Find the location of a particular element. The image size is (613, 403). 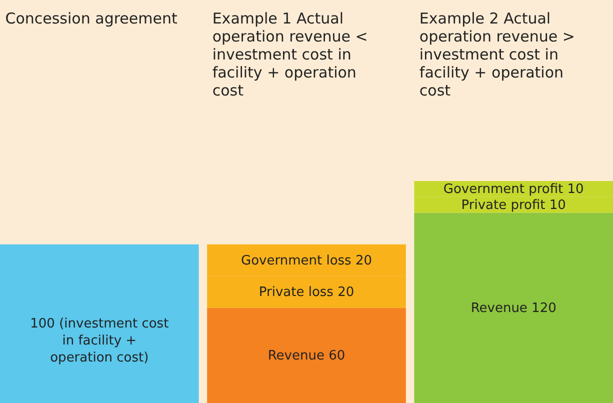

data-label: Private profit 10 is located at coordinates (513, 205).